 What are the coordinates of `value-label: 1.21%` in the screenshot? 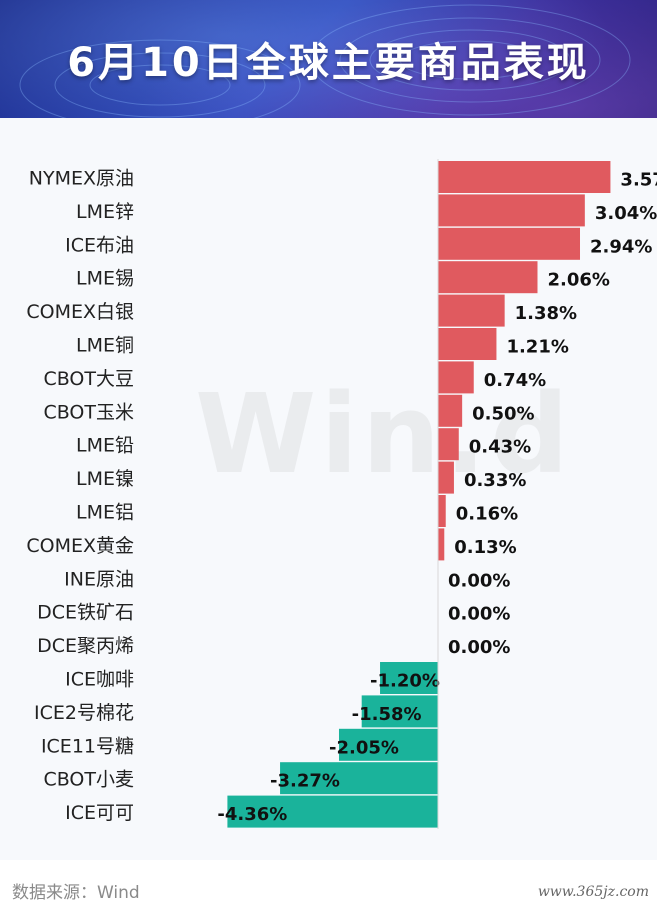 It's located at (537, 347).